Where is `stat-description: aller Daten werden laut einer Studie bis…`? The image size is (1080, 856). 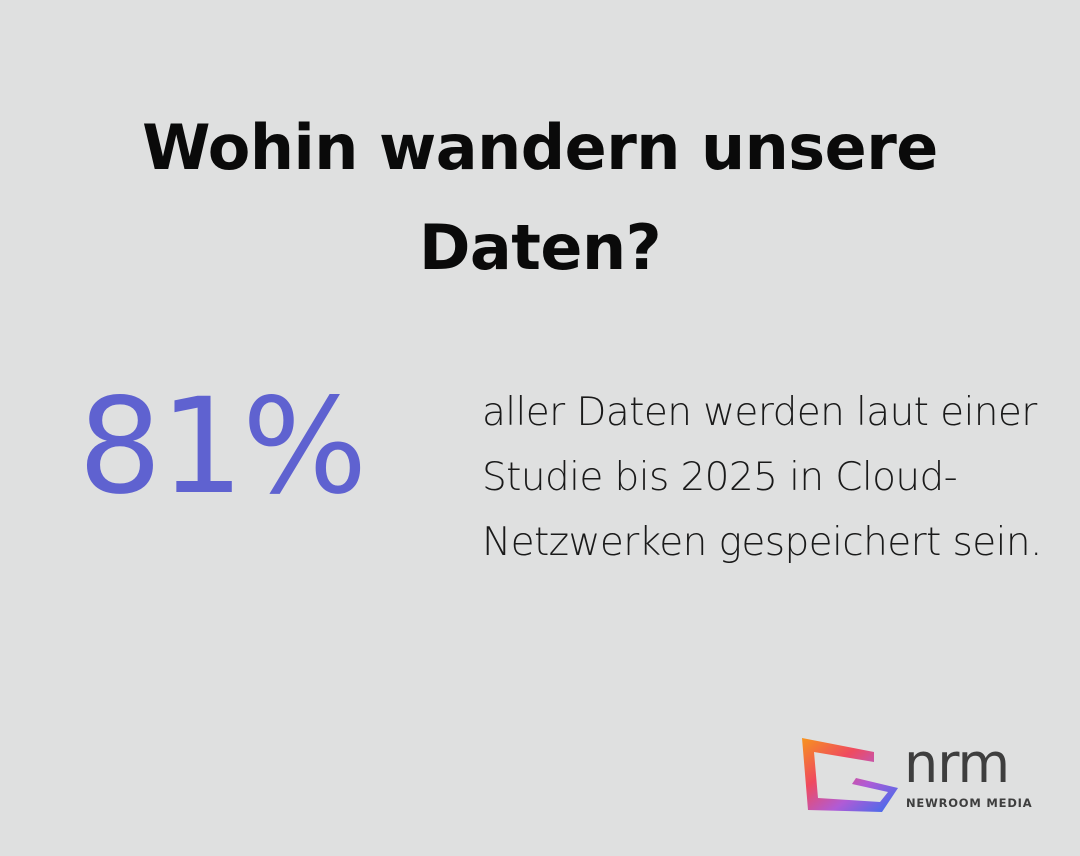
stat-description: aller Daten werden laut einer Studie bis… is located at coordinates (762, 477).